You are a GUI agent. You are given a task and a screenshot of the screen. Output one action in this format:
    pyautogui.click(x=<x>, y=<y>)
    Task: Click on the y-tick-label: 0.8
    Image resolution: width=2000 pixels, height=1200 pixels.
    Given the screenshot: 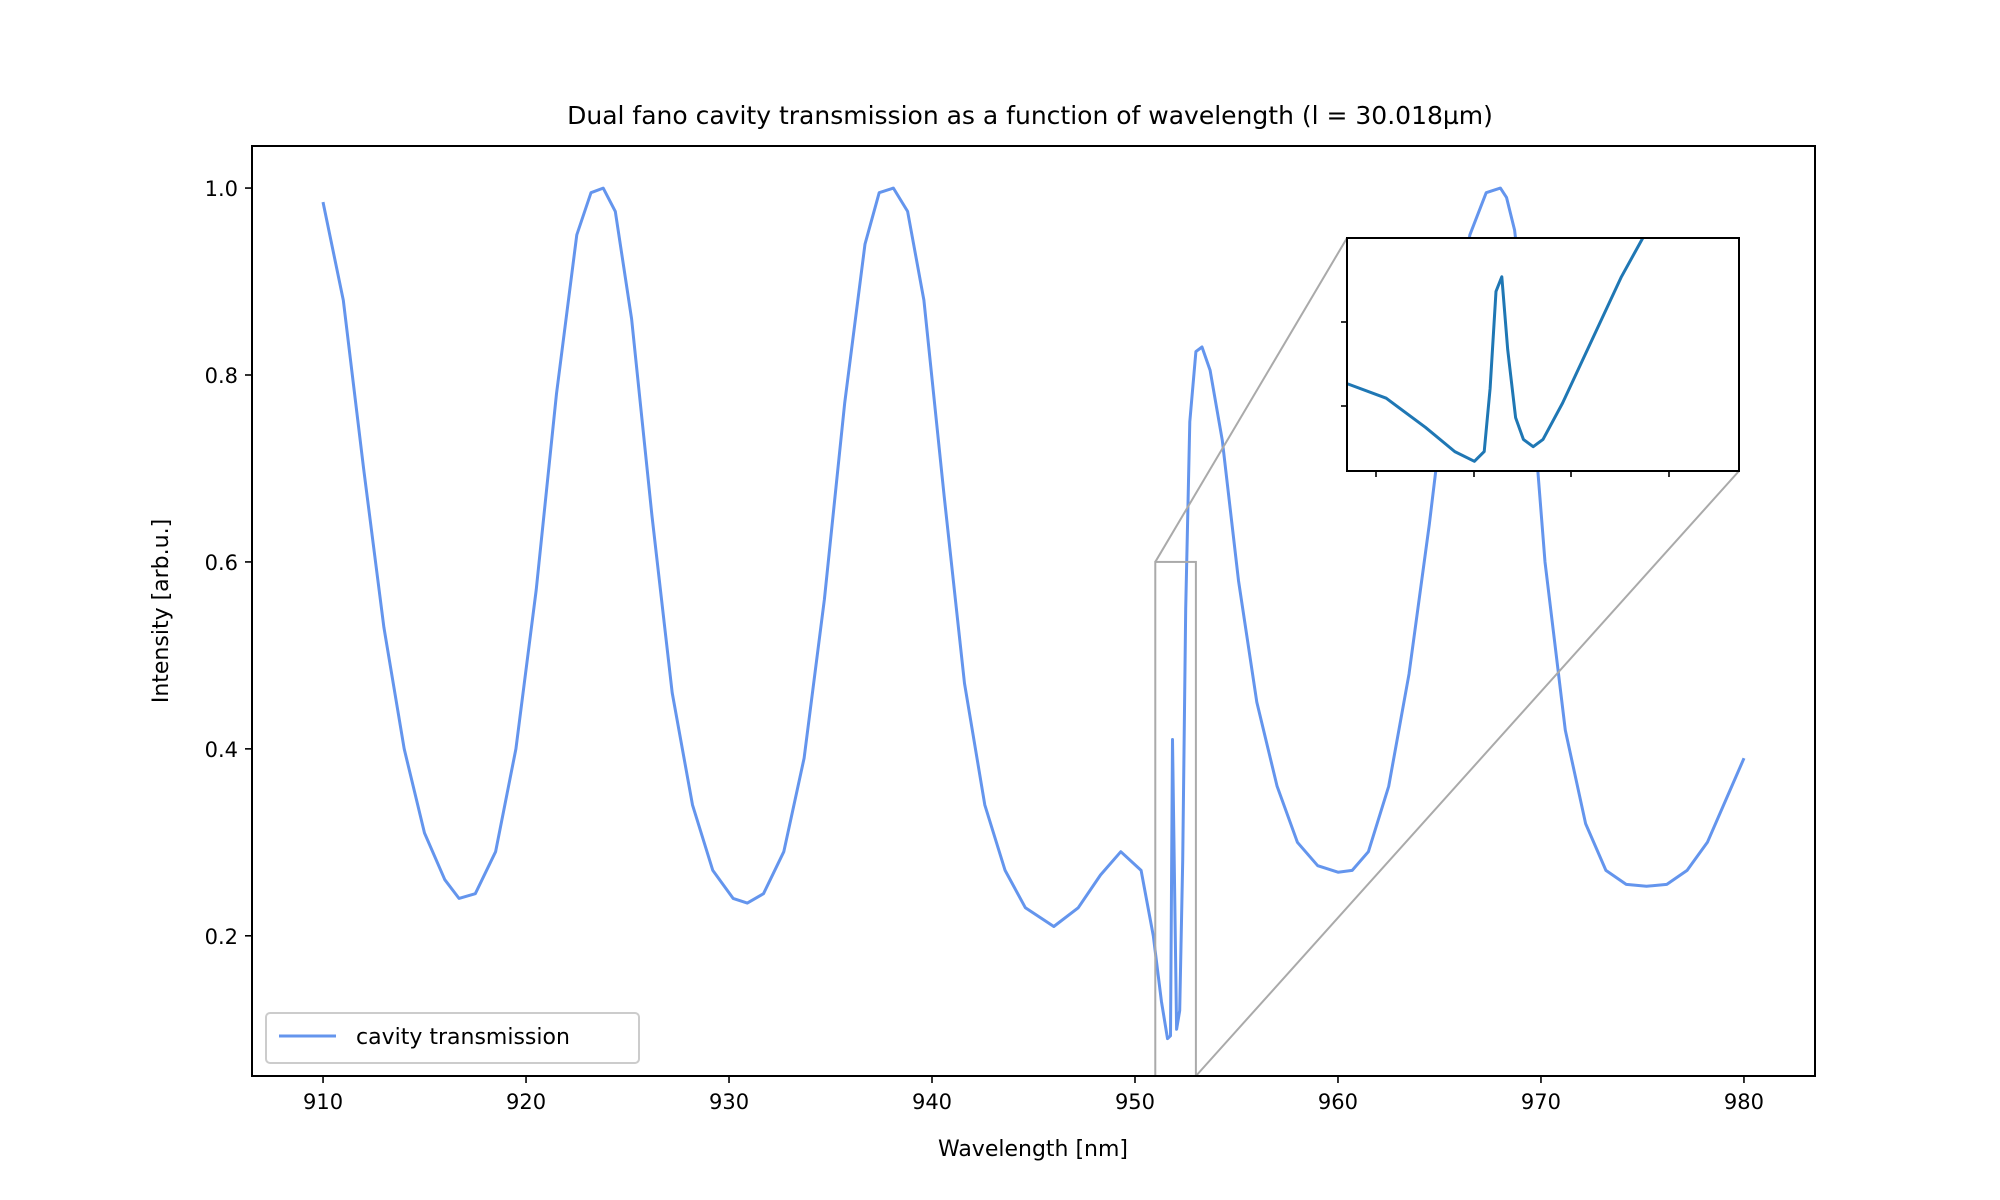 What is the action you would take?
    pyautogui.click(x=221, y=376)
    